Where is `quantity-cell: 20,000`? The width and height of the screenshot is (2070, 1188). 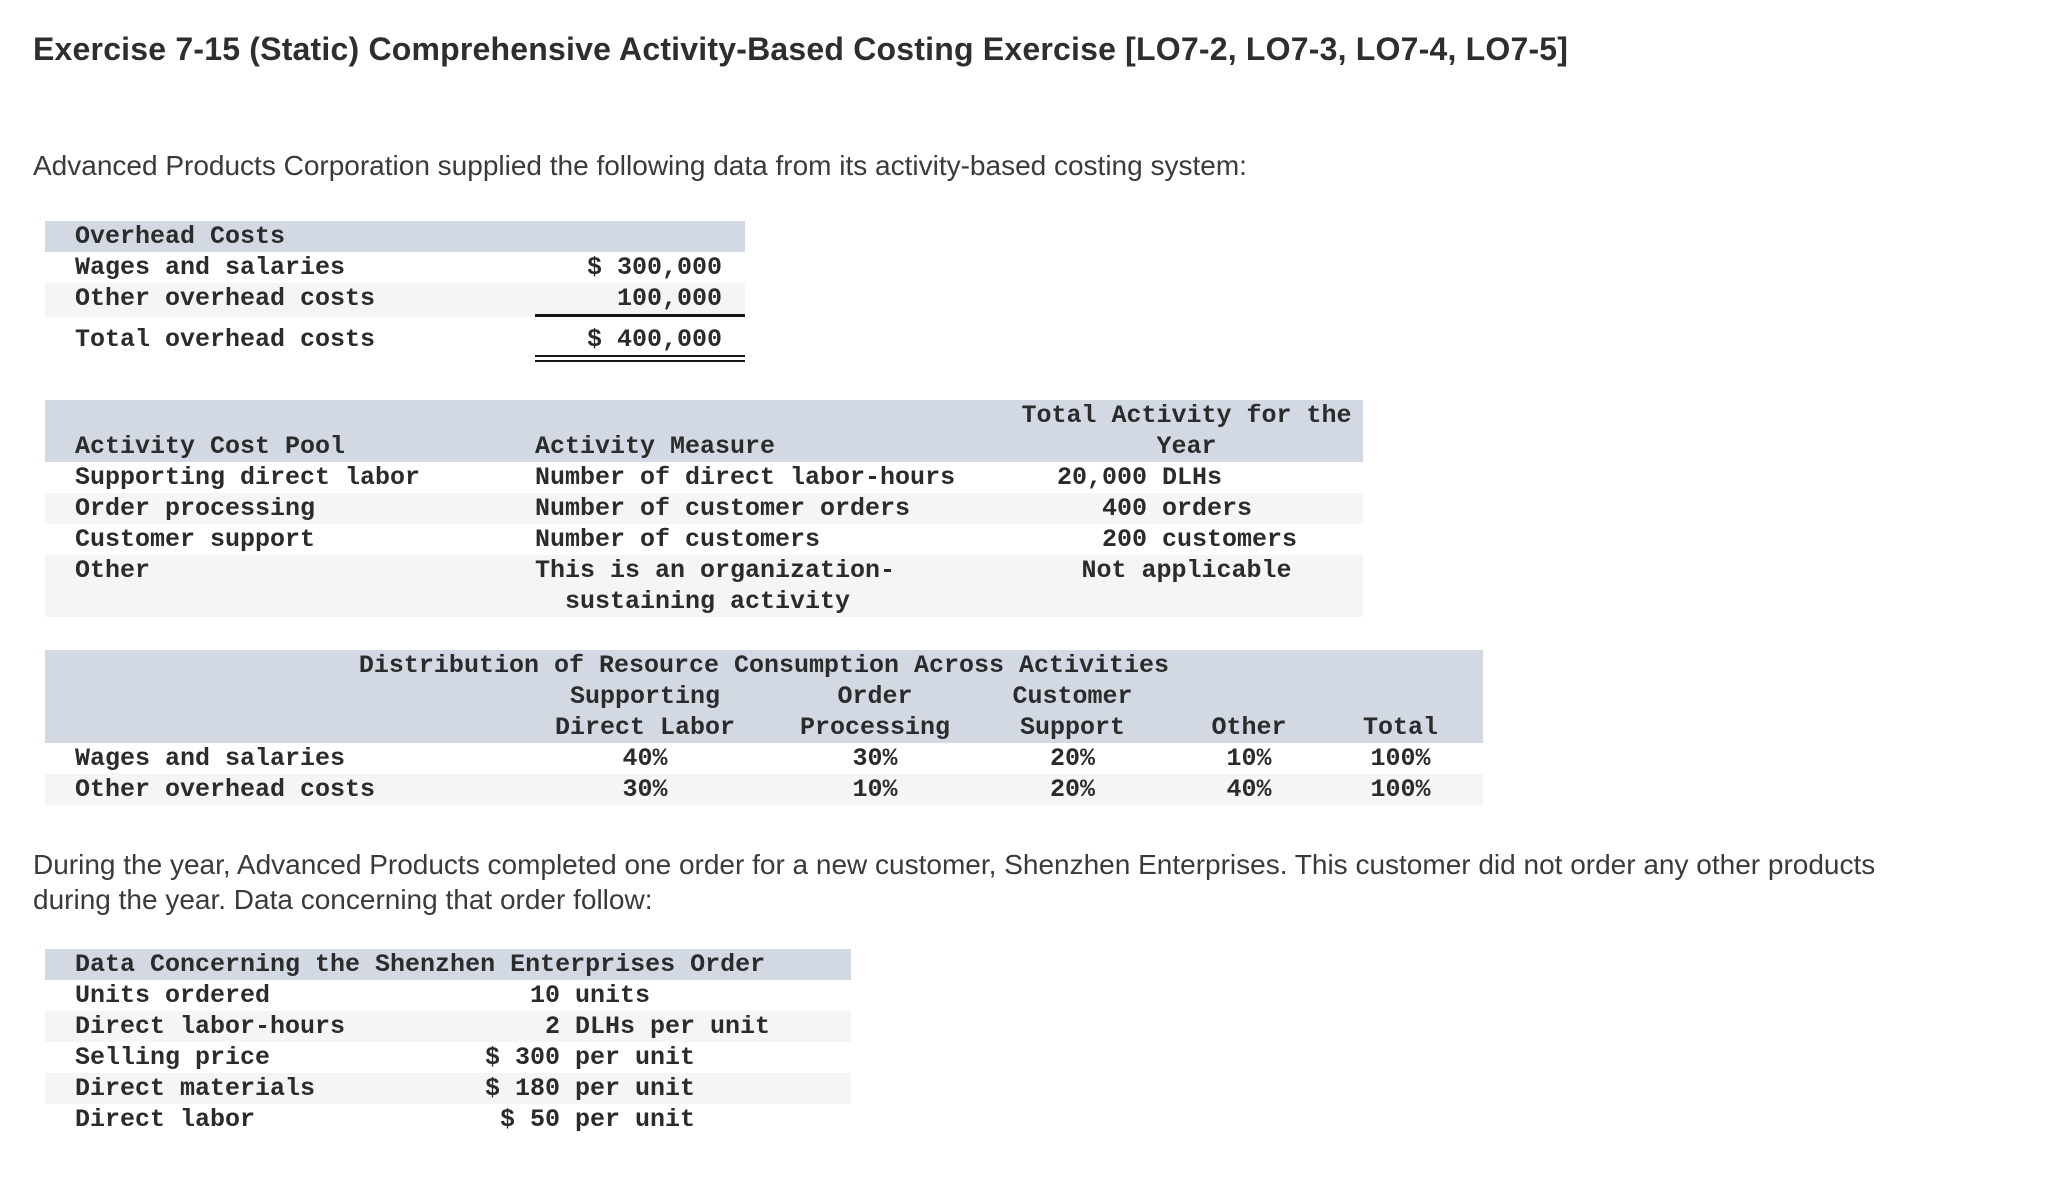 quantity-cell: 20,000 is located at coordinates (1101, 477).